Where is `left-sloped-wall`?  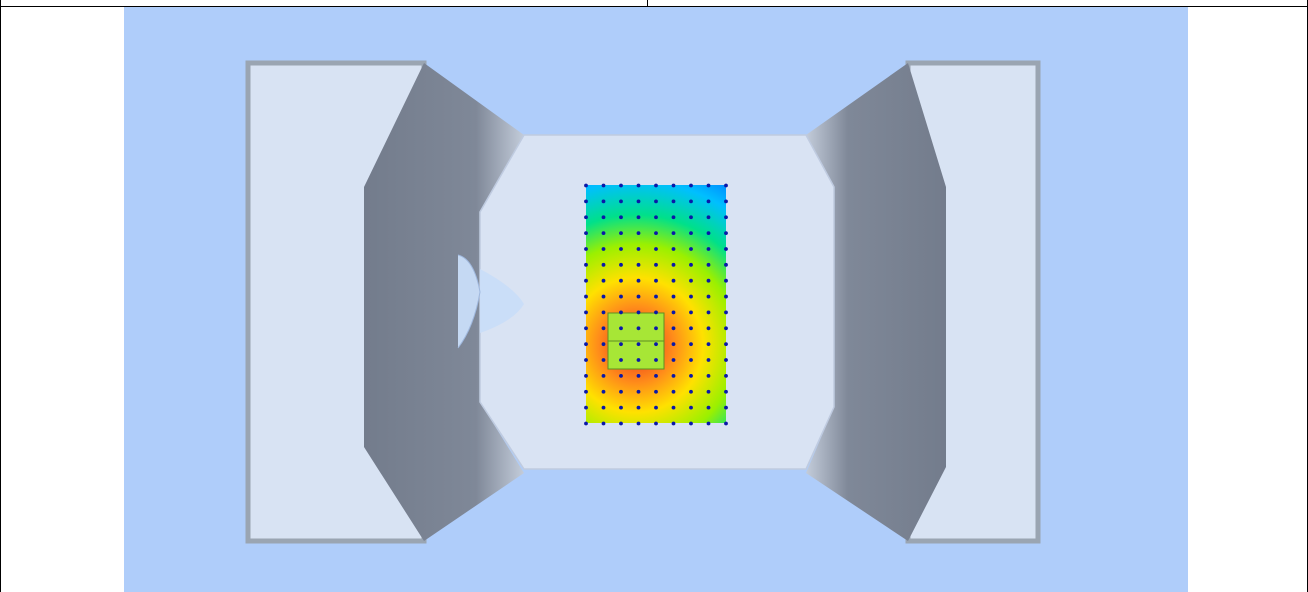
left-sloped-wall is located at coordinates (444, 302).